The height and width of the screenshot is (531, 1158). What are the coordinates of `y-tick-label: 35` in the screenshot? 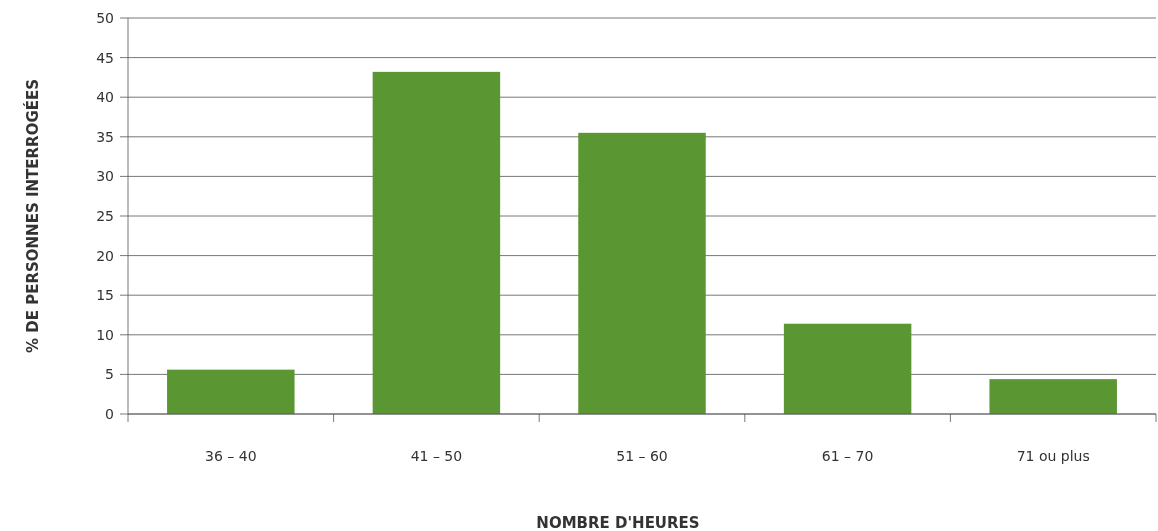 It's located at (105, 136).